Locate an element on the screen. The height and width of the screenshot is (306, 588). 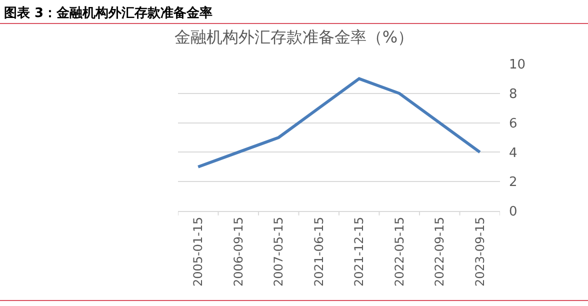
y-tick-label: 4 is located at coordinates (513, 153).